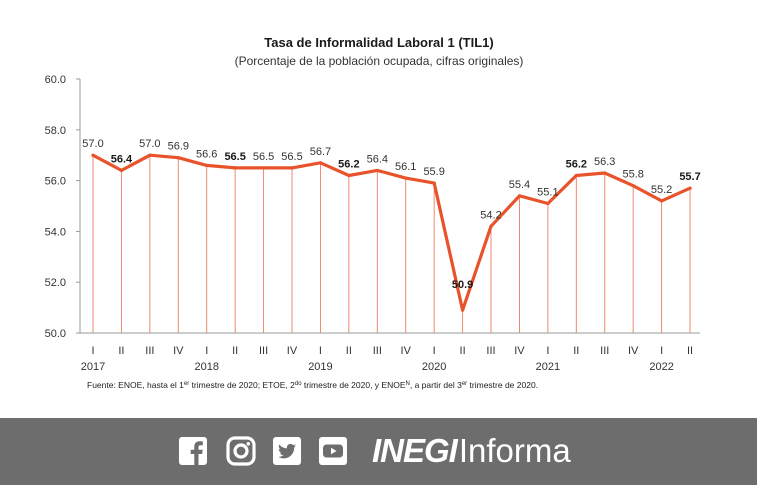 This screenshot has width=757, height=485. I want to click on y-tick-label: 50.0, so click(55, 334).